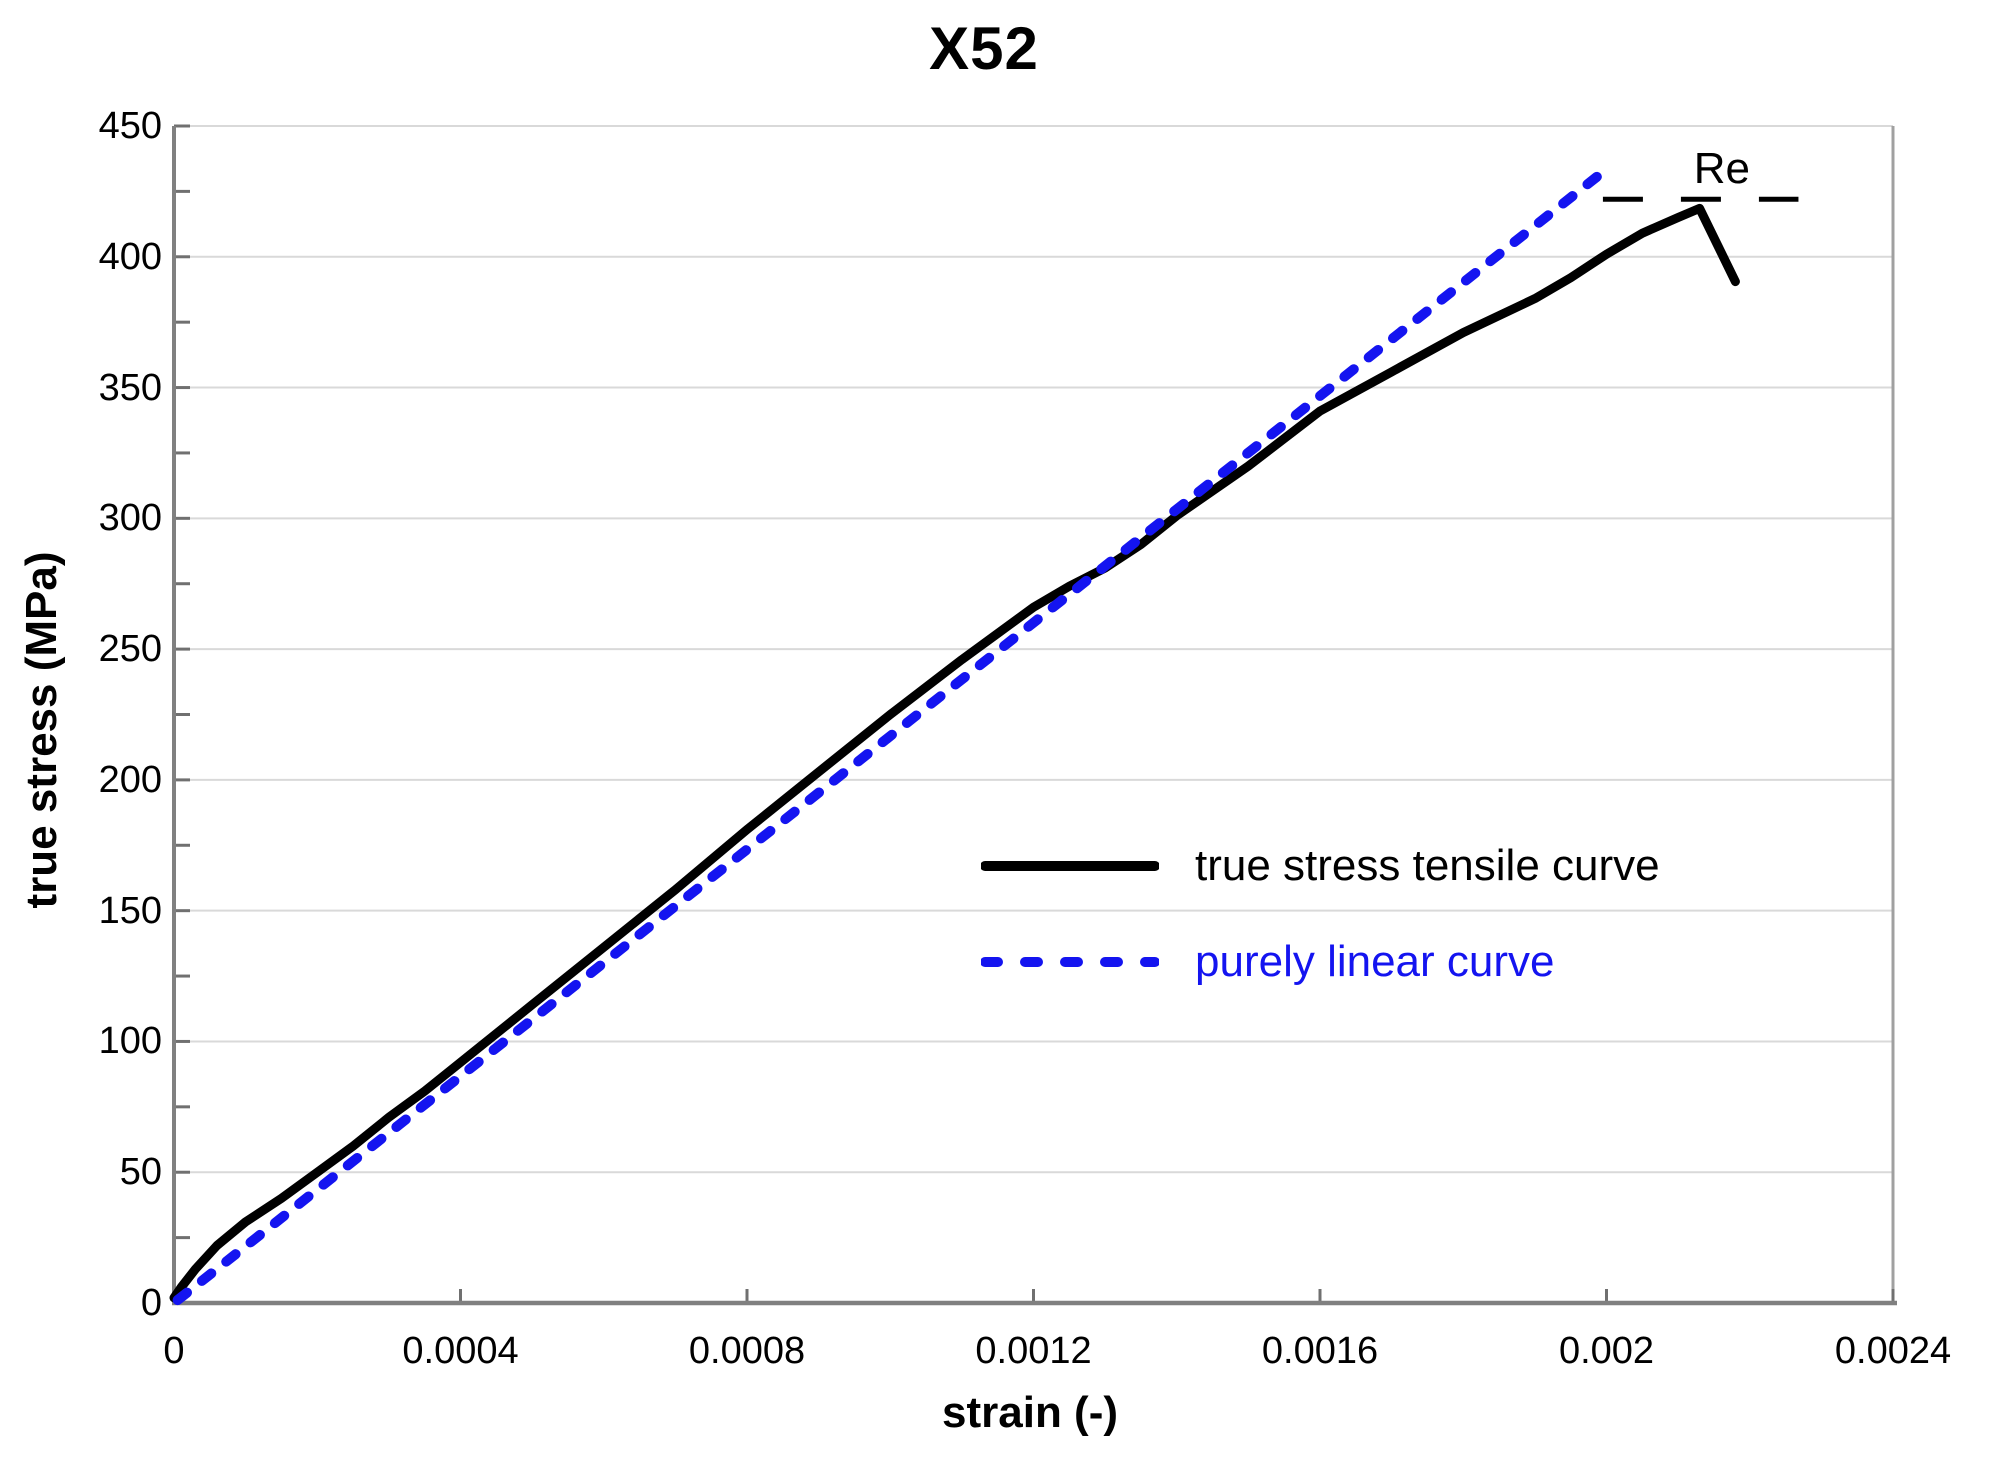 This screenshot has width=1994, height=1479. What do you see at coordinates (1375, 961) in the screenshot?
I see `legend-label-linear: purely linear curve` at bounding box center [1375, 961].